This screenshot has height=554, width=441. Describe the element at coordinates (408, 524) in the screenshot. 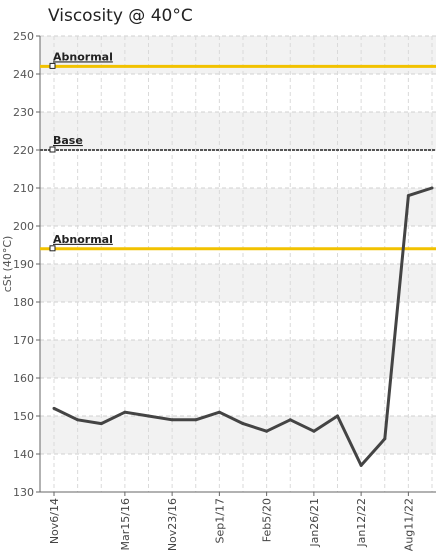

I see `x-tick-label: Aug11/22` at that location.